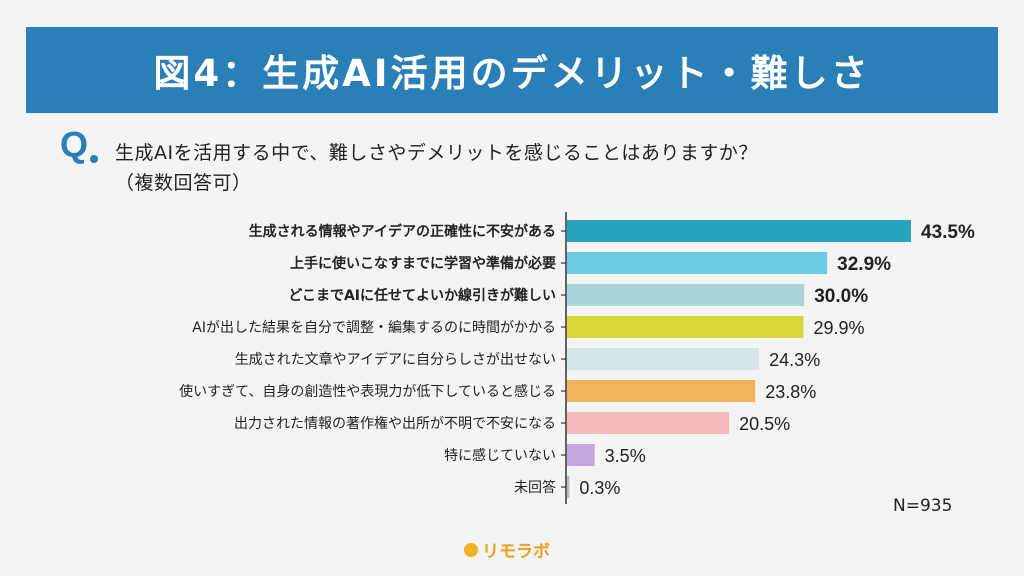 This screenshot has width=1024, height=576. Describe the element at coordinates (423, 263) in the screenshot. I see `category-label: 上手に使いこなすまでに学習や準備が必要` at that location.